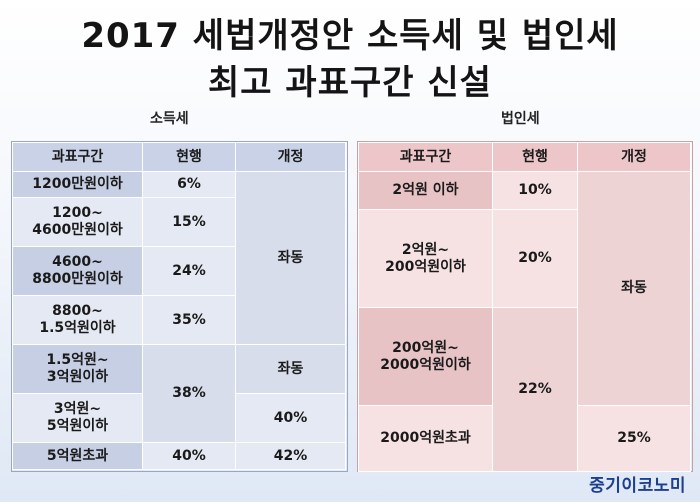 This screenshot has width=700, height=502. I want to click on table-row: 1.5억원~ 3억원이하 38% 좌동, so click(179, 393).